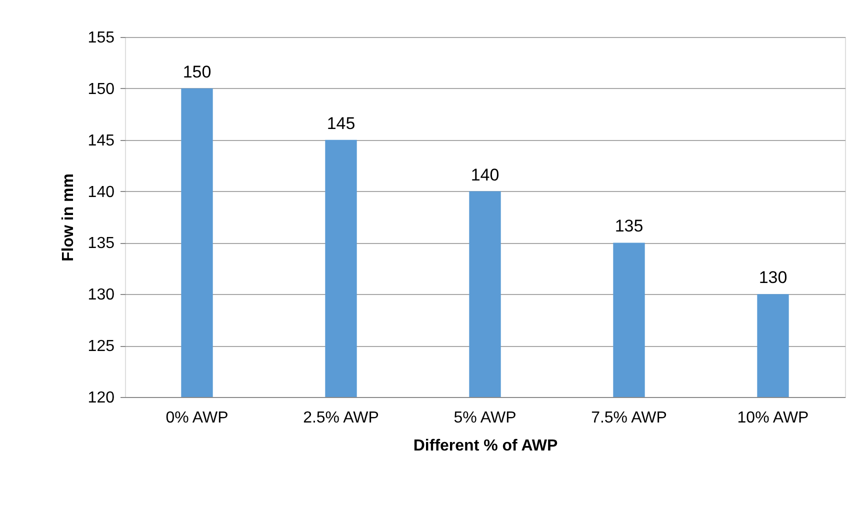 This screenshot has width=858, height=509. What do you see at coordinates (485, 446) in the screenshot?
I see `x-axis-title: Different % of AWP` at bounding box center [485, 446].